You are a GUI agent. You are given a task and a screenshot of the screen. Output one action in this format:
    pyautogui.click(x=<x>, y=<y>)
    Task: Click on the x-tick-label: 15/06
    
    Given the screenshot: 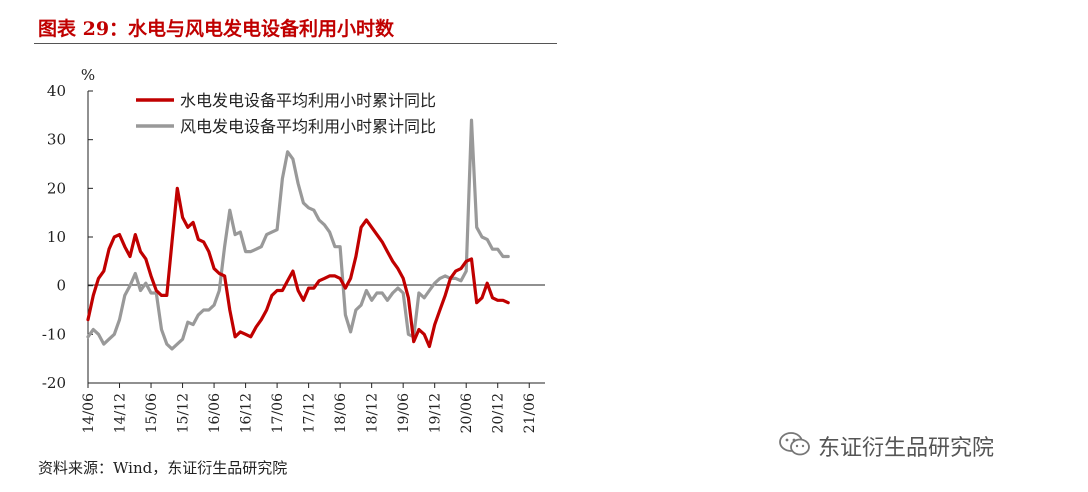 What is the action you would take?
    pyautogui.click(x=152, y=413)
    